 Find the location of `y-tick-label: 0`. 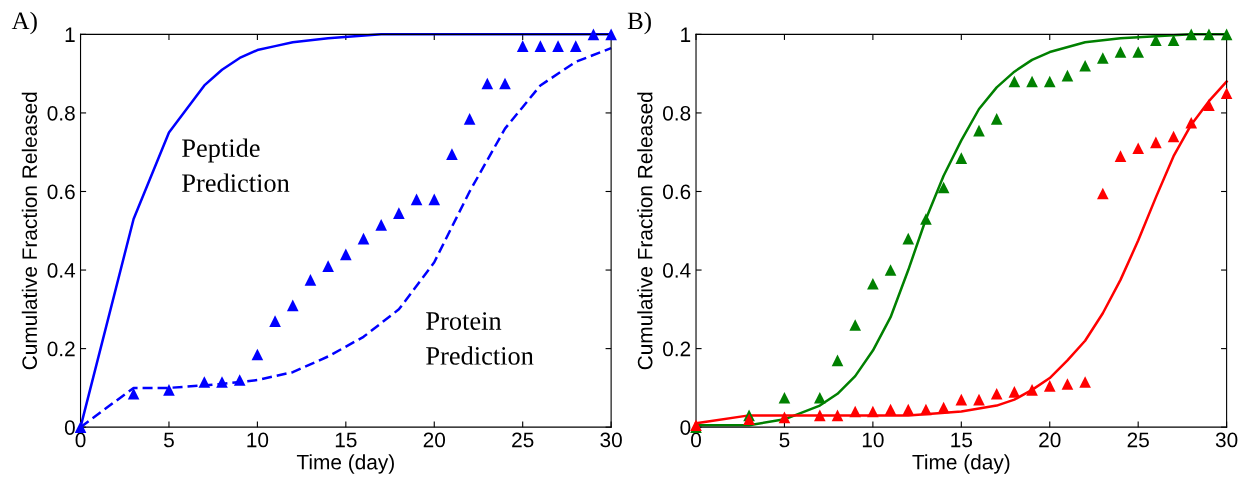

y-tick-label: 0 is located at coordinates (69, 427).